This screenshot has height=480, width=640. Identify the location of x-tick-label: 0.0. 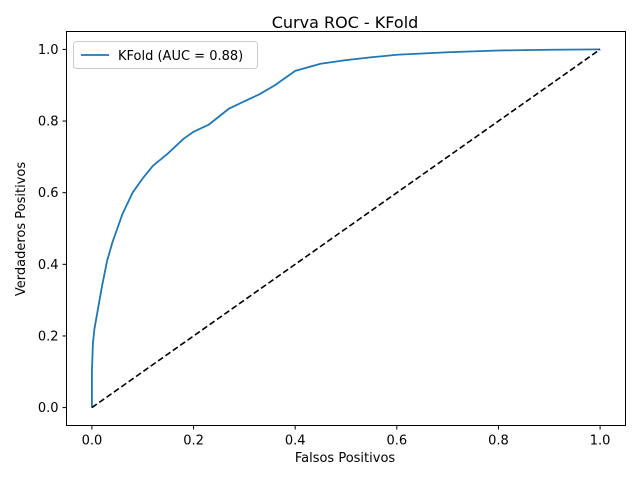
(92, 441).